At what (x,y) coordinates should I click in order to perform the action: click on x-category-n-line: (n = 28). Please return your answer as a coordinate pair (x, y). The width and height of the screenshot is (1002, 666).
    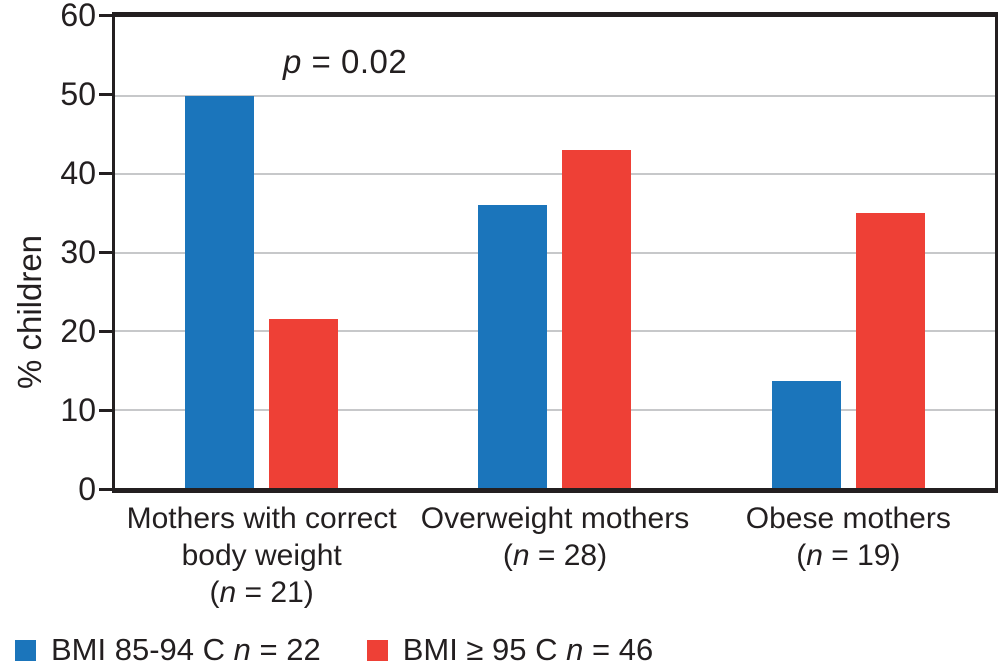
    Looking at the image, I should click on (555, 555).